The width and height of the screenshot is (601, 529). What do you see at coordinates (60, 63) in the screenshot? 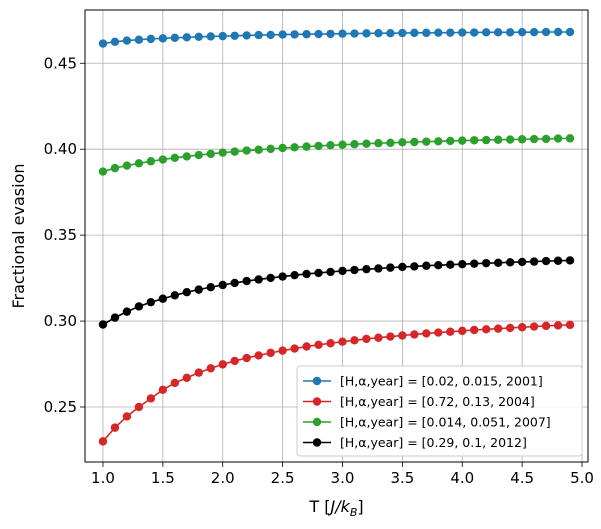
I see `y-tick-label: 0.45` at bounding box center [60, 63].